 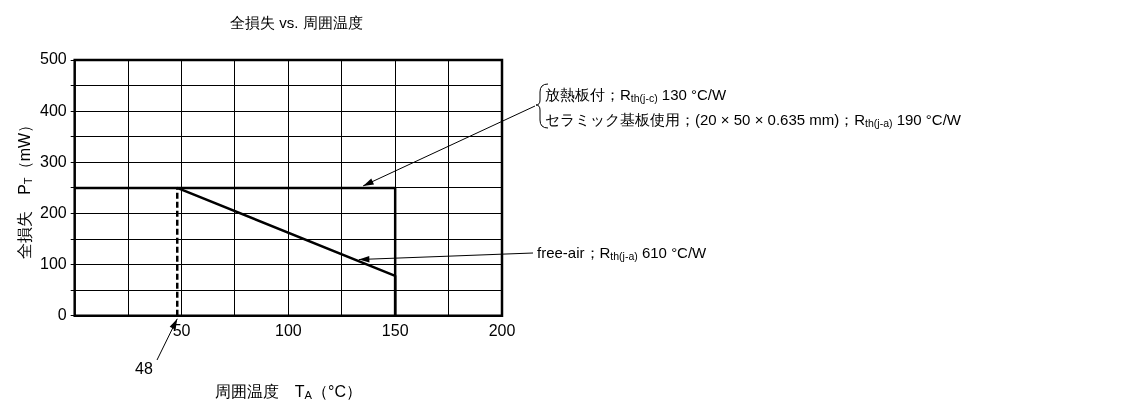 What do you see at coordinates (53, 110) in the screenshot?
I see `y-tick-label: 400` at bounding box center [53, 110].